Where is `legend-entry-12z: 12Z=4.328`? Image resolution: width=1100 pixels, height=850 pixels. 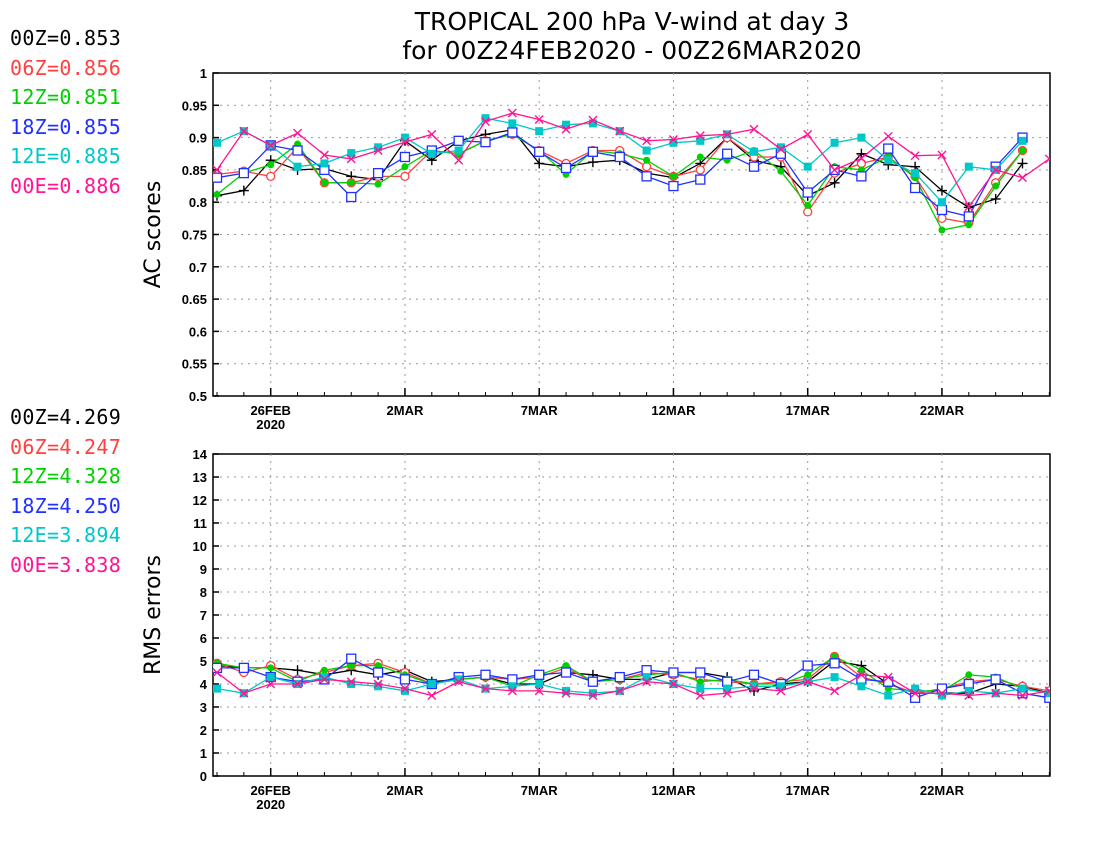
legend-entry-12z: 12Z=4.328 is located at coordinates (66, 476).